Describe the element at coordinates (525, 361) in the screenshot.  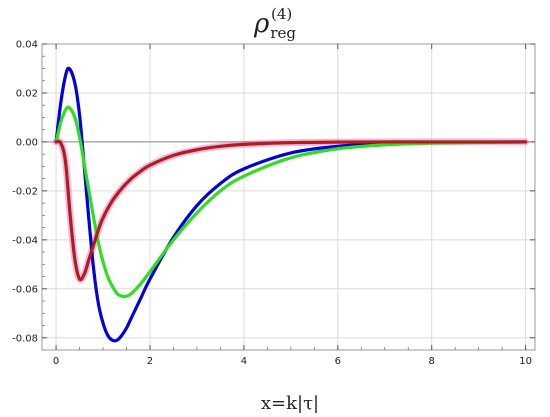
I see `x-tick-label: 10` at that location.